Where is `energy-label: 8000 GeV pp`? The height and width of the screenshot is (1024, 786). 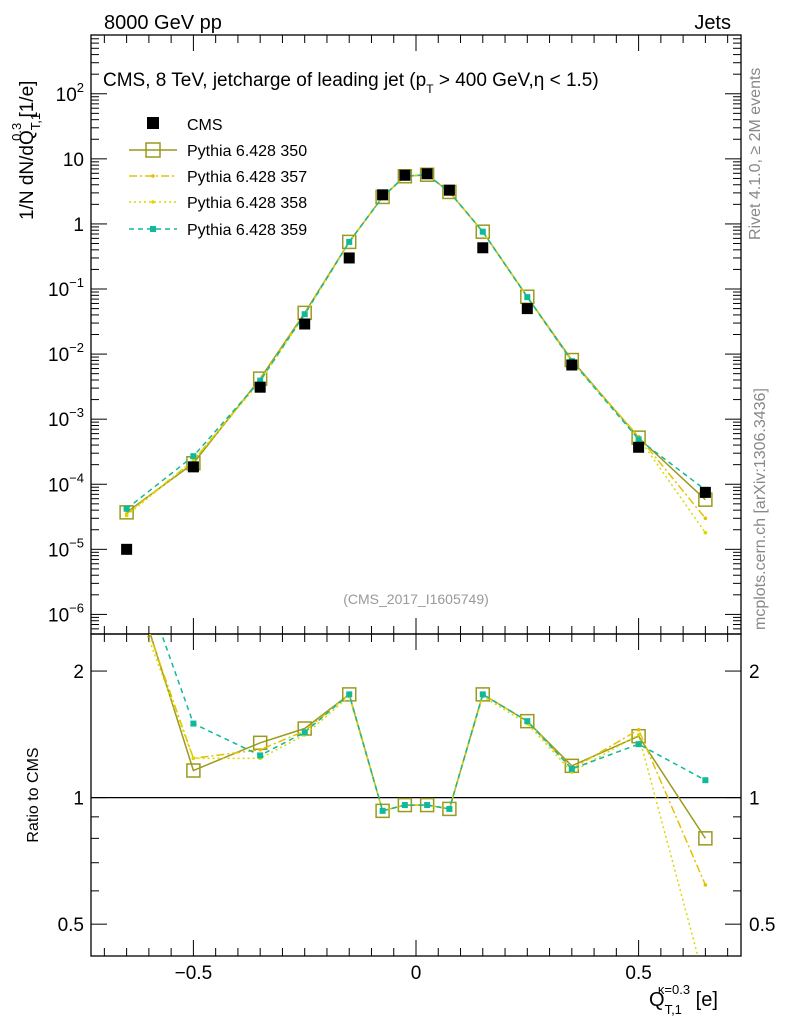 energy-label: 8000 GeV pp is located at coordinates (163, 23).